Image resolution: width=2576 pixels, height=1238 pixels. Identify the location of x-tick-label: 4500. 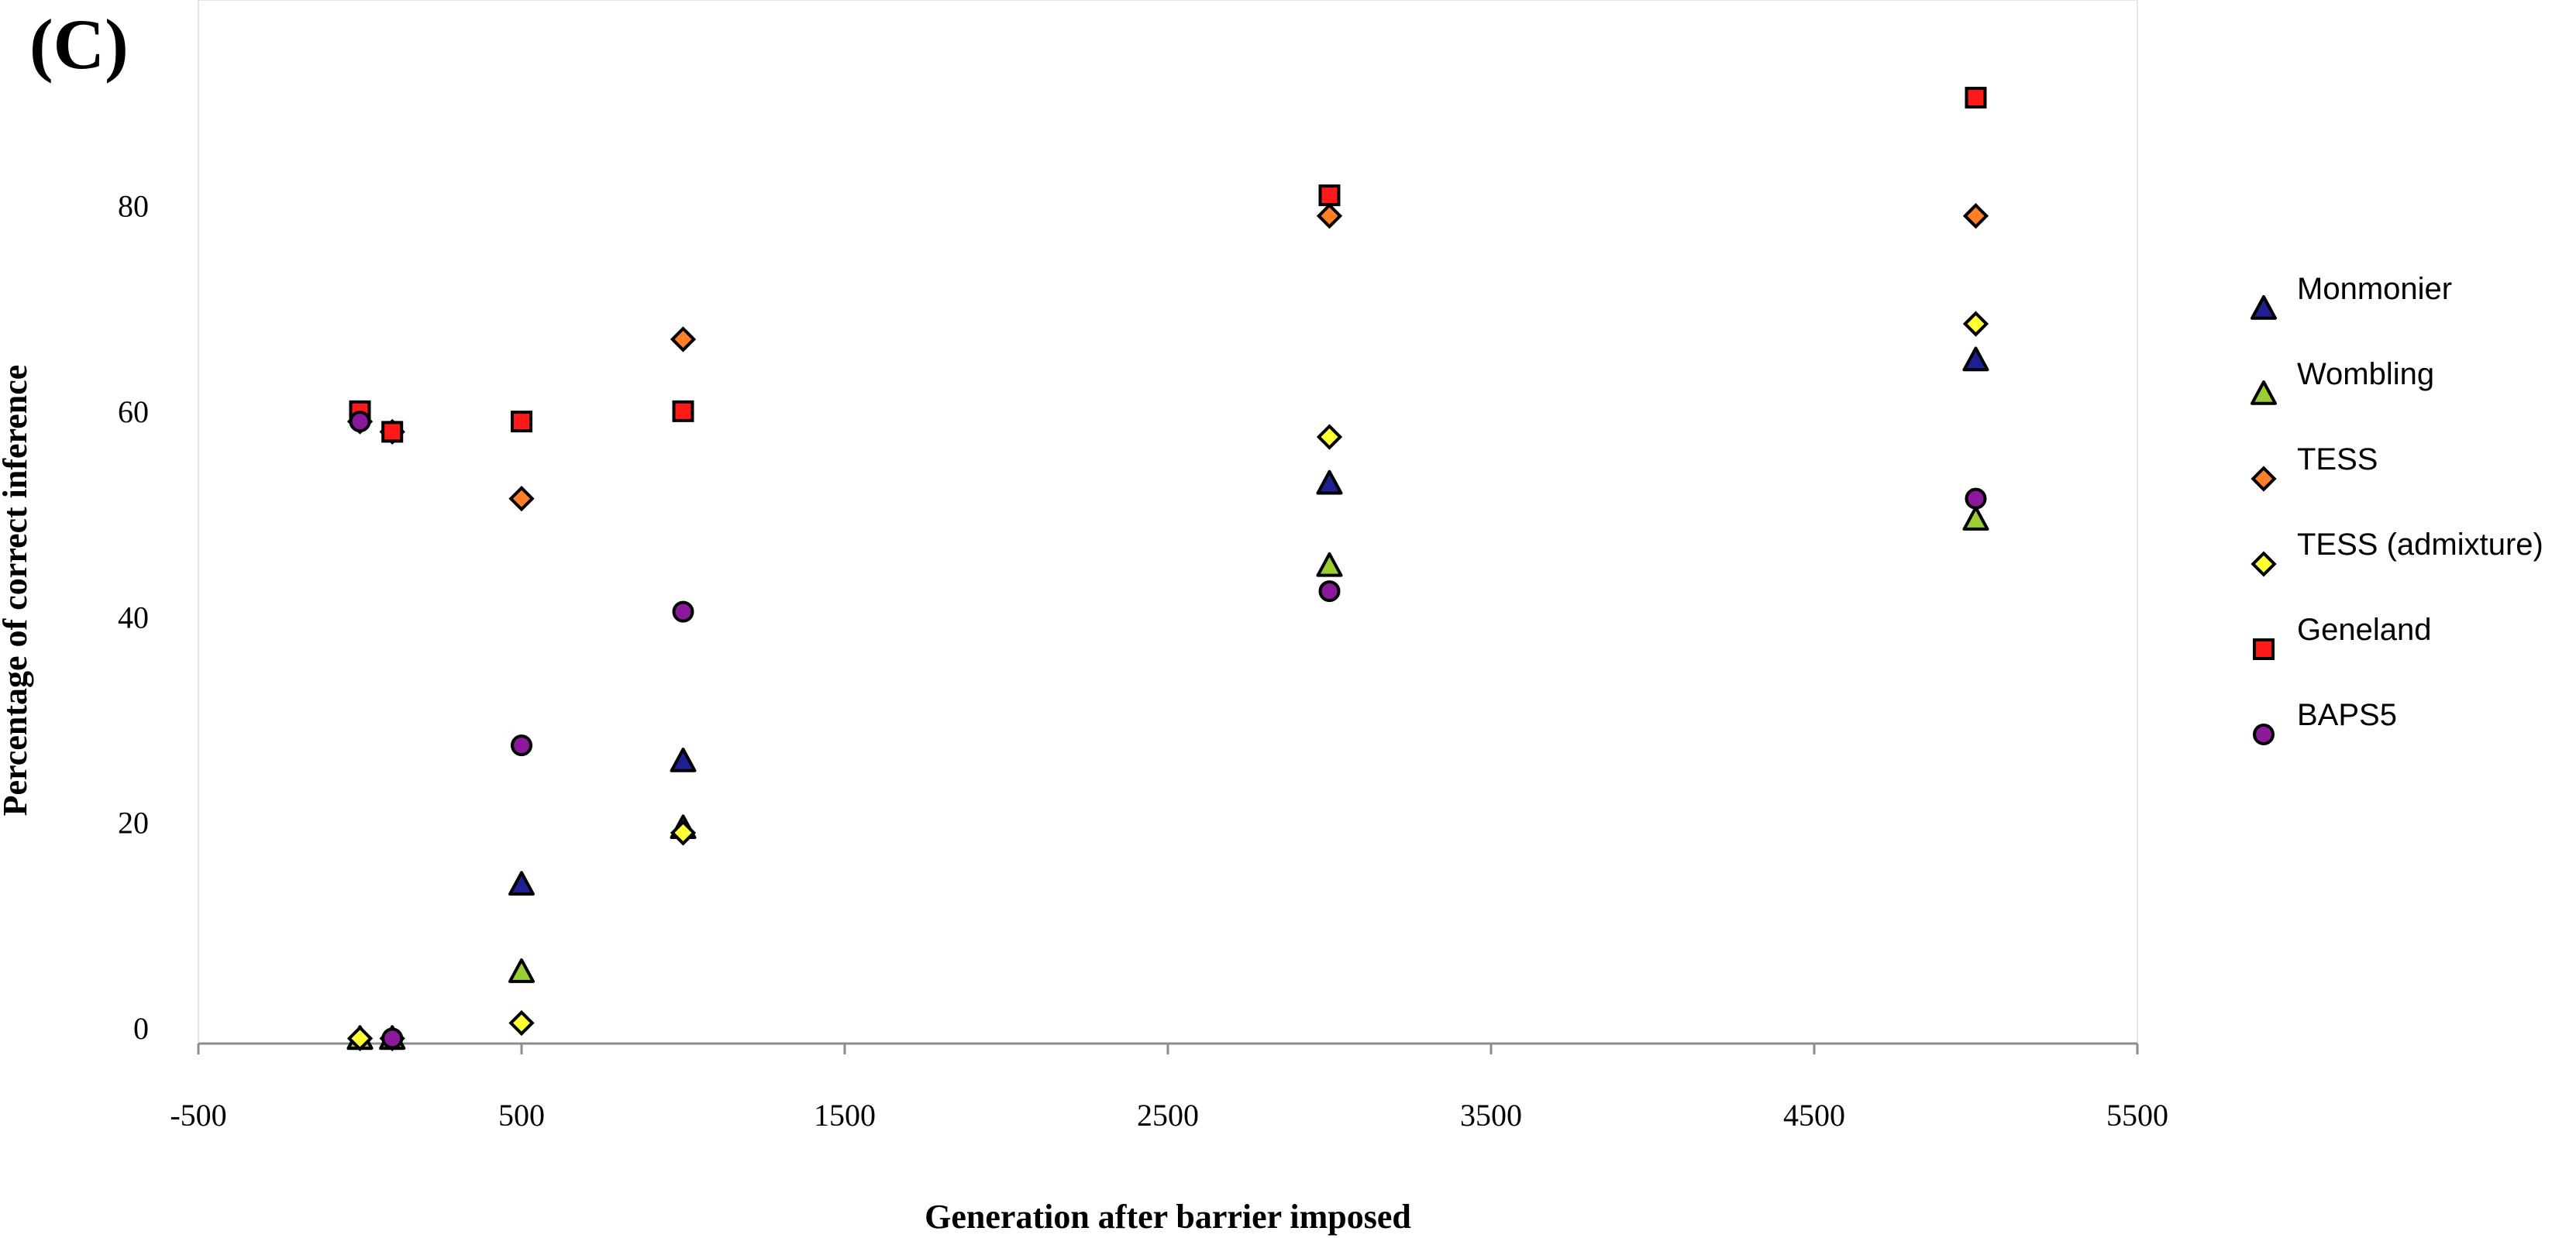
(1814, 1115).